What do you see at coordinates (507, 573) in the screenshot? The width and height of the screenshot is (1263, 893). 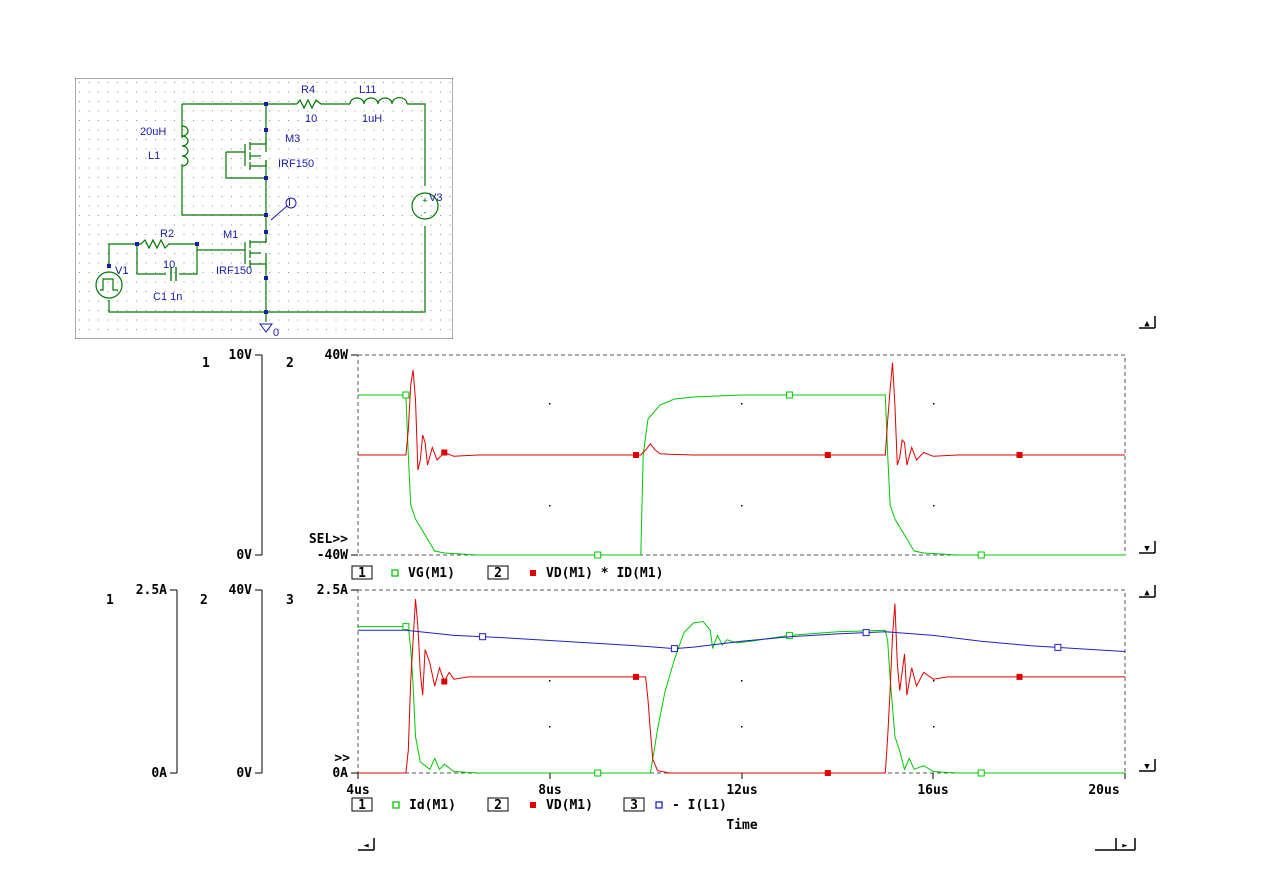 I see `upper-legend: 1 VG(M1) 2 VD(M1) * ID(M1)` at bounding box center [507, 573].